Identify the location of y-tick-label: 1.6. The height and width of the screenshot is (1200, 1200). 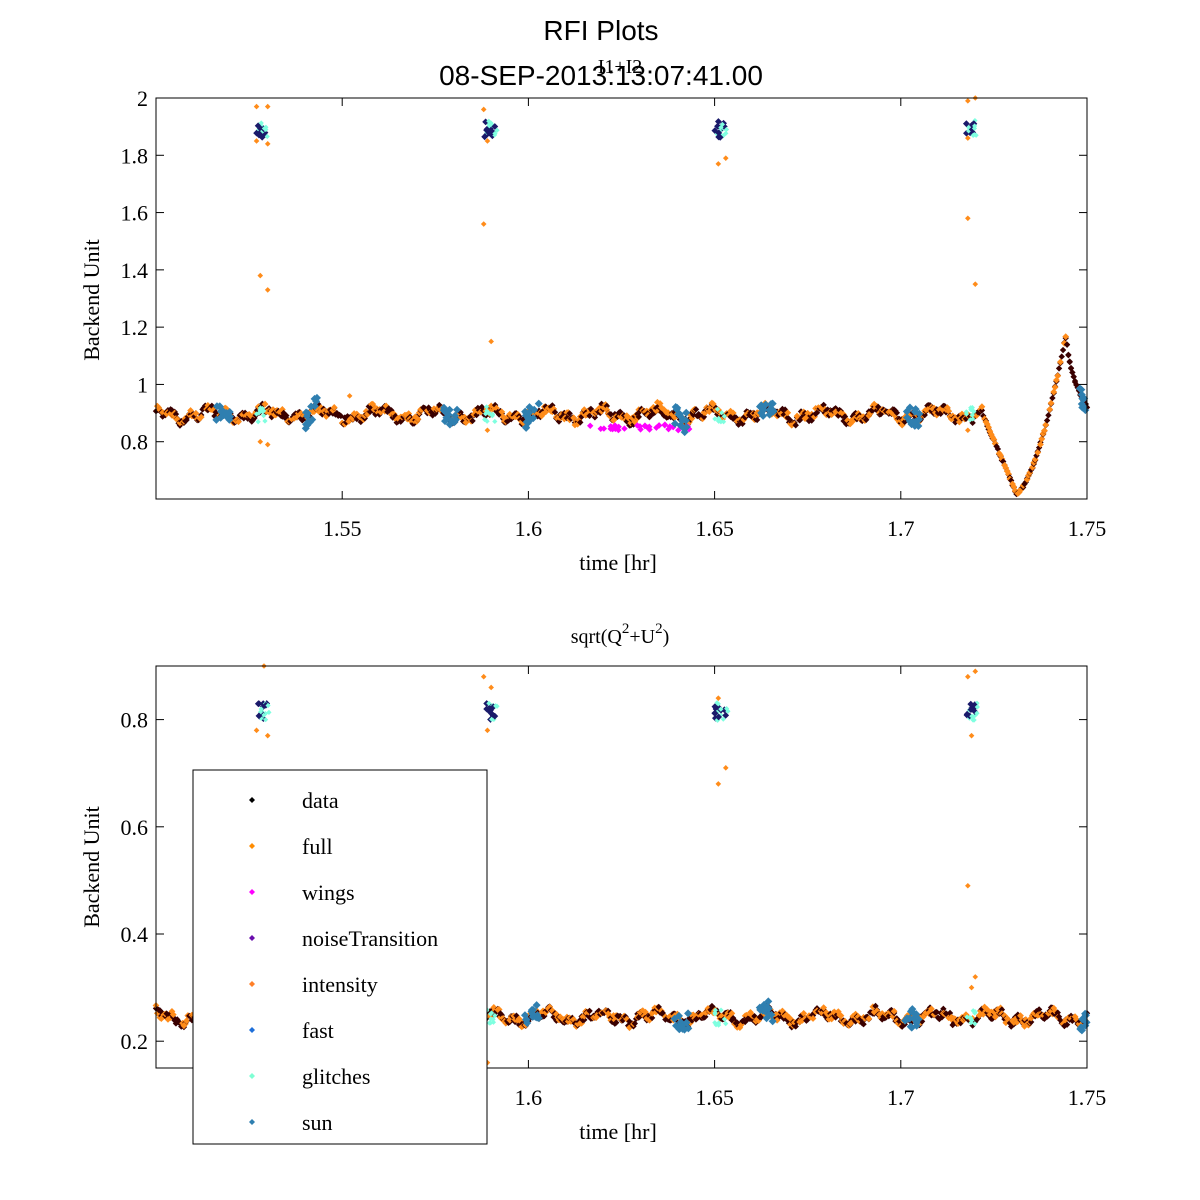
(135, 213).